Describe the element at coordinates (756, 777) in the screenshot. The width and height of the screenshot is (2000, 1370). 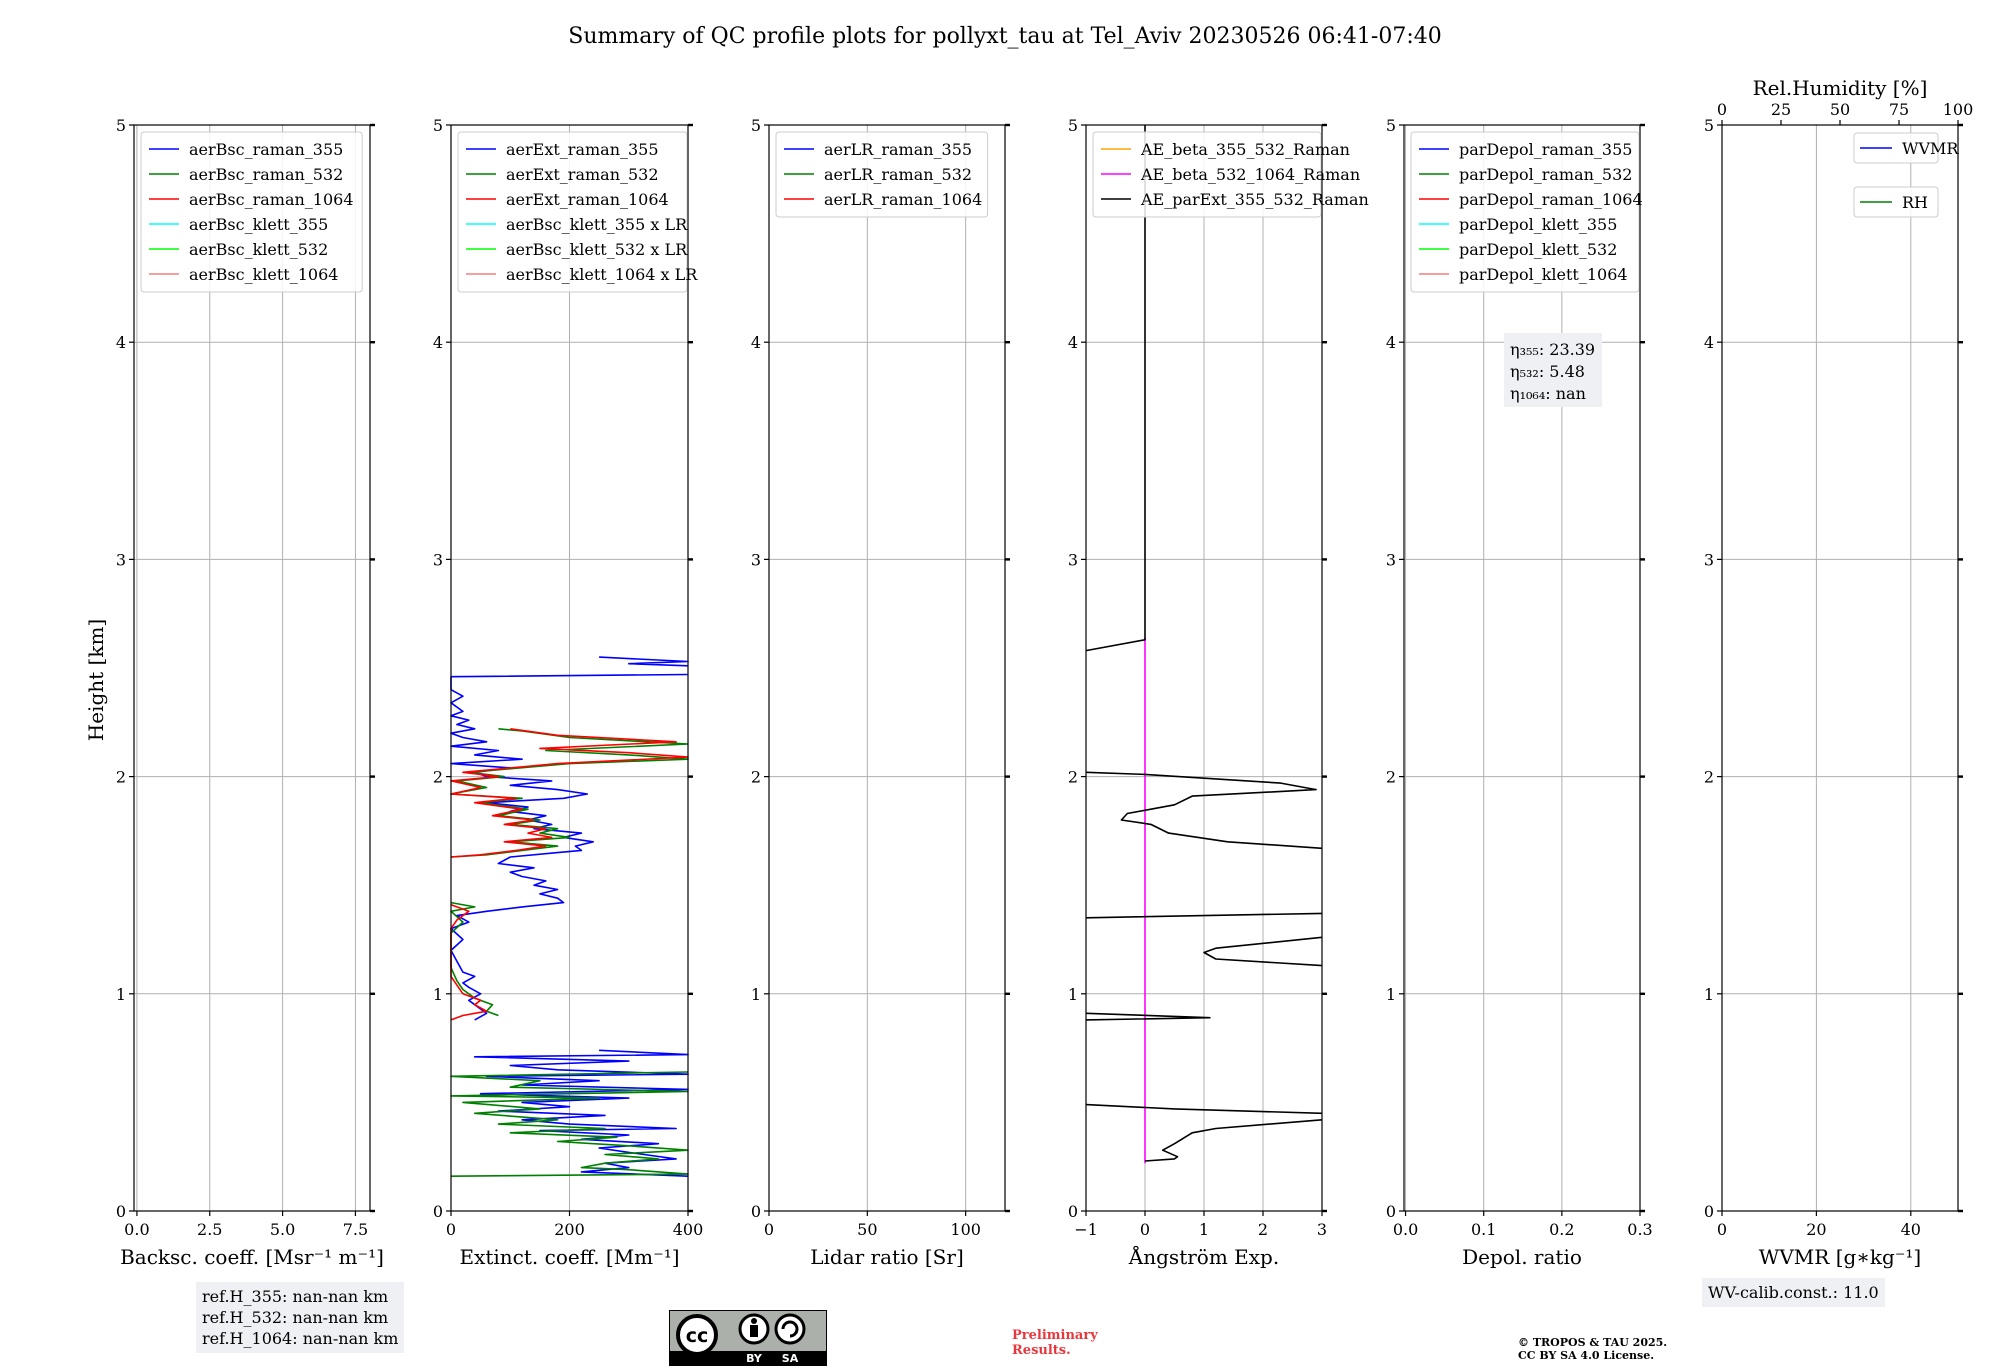
I see `lr-ytick-label: 2` at that location.